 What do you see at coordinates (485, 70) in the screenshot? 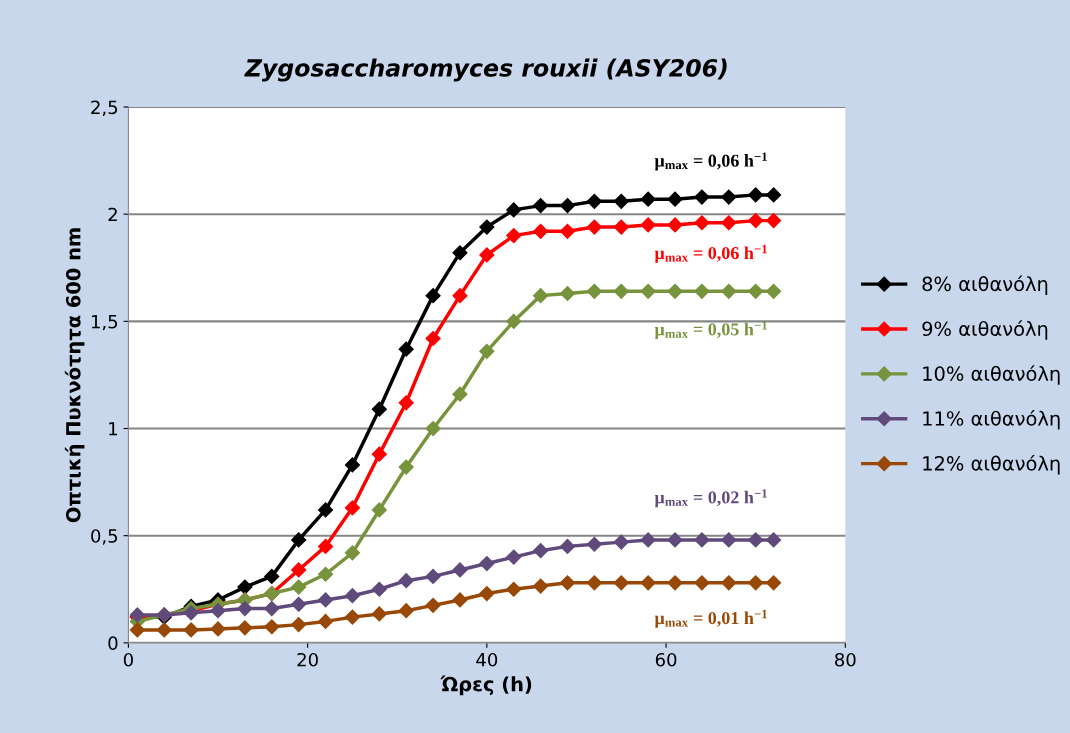
I see `chart-title: Zygosaccharomyces rouxii (ASY206)` at bounding box center [485, 70].